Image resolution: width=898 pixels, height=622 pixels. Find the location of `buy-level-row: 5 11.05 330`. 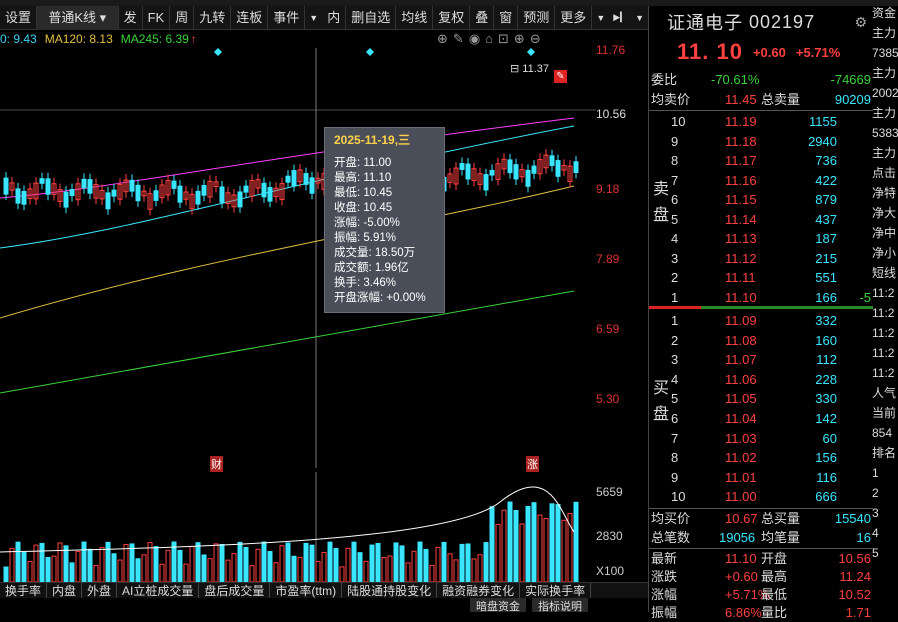

buy-level-row: 5 11.05 330 is located at coordinates (761, 398).